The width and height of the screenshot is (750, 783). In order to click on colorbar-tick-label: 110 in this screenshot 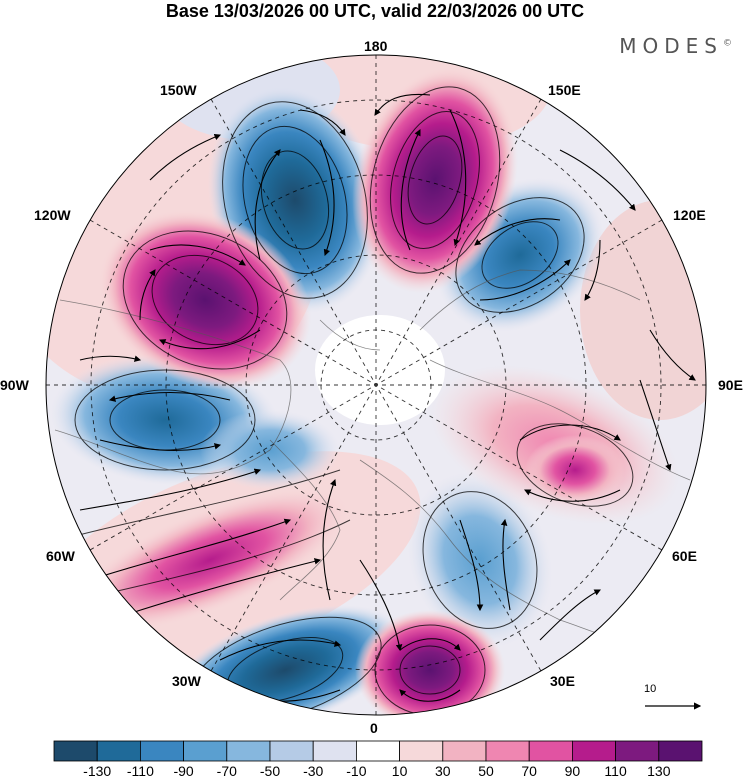, I will do `click(615, 771)`.